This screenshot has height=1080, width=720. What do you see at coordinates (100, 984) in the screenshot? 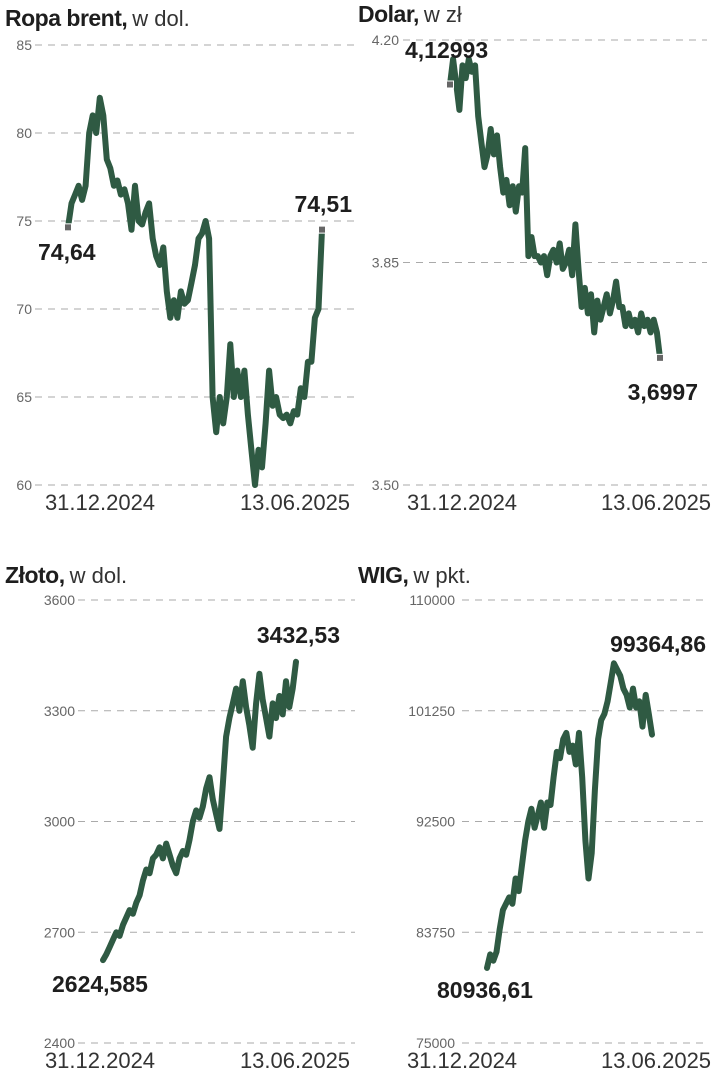
I see `start-value-label: 2624,585` at bounding box center [100, 984].